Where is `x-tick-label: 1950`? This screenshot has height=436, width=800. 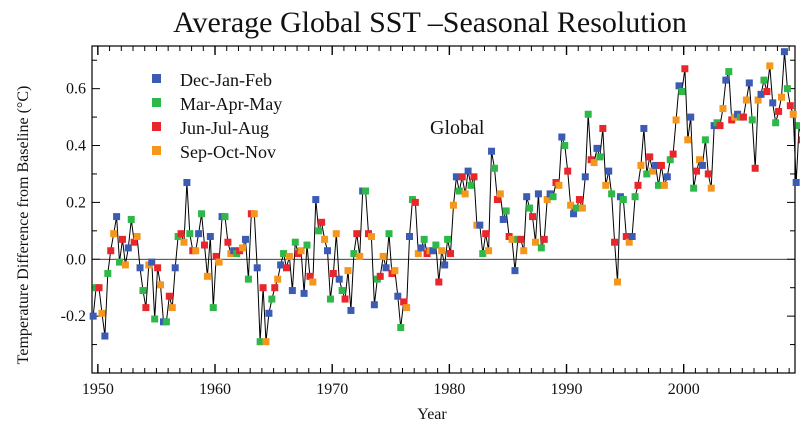
x-tick-label: 1950 is located at coordinates (98, 389).